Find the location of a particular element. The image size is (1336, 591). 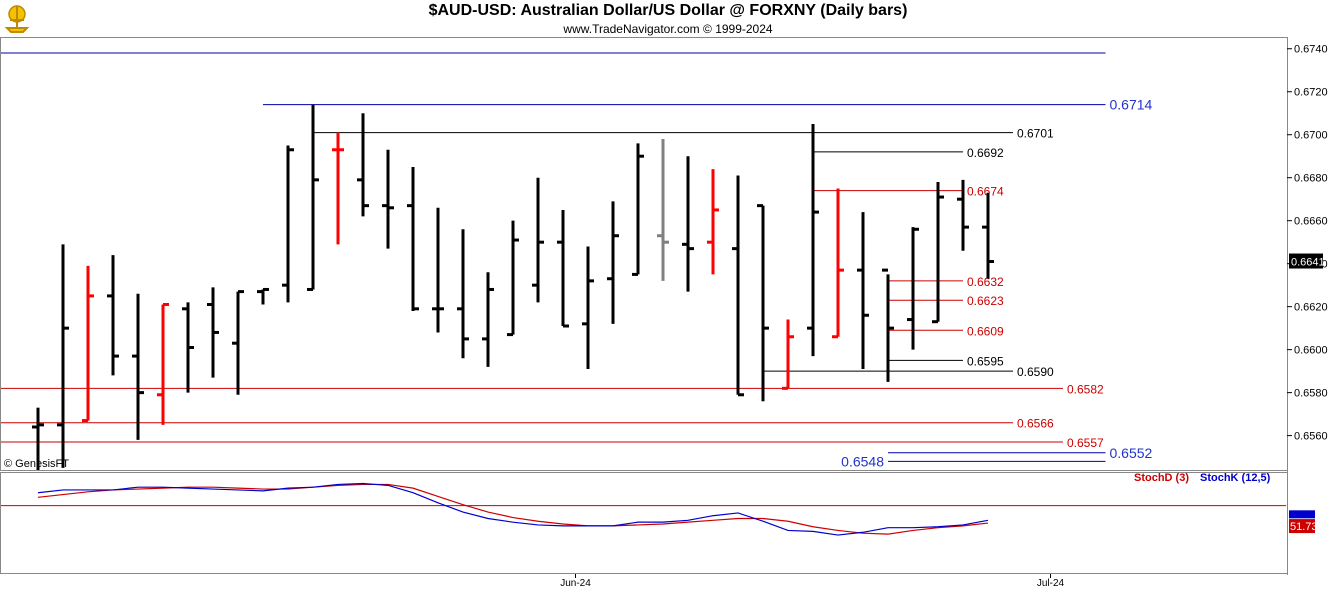

y-tick-label: 0.6600 is located at coordinates (1311, 351).